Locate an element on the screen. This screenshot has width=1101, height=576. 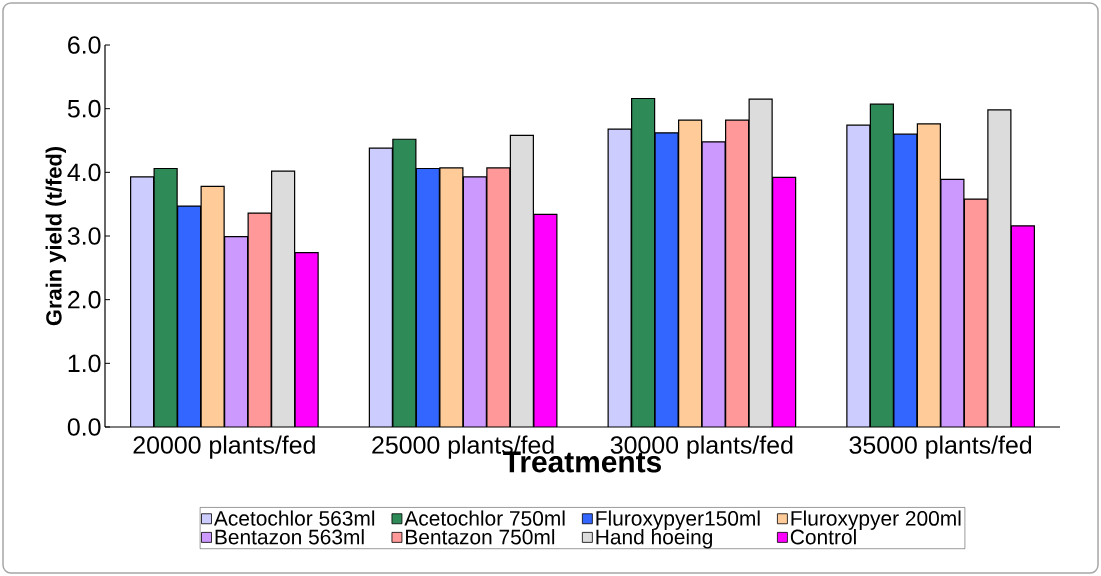
x-tick-label: 35000 plants/fed is located at coordinates (940, 447).